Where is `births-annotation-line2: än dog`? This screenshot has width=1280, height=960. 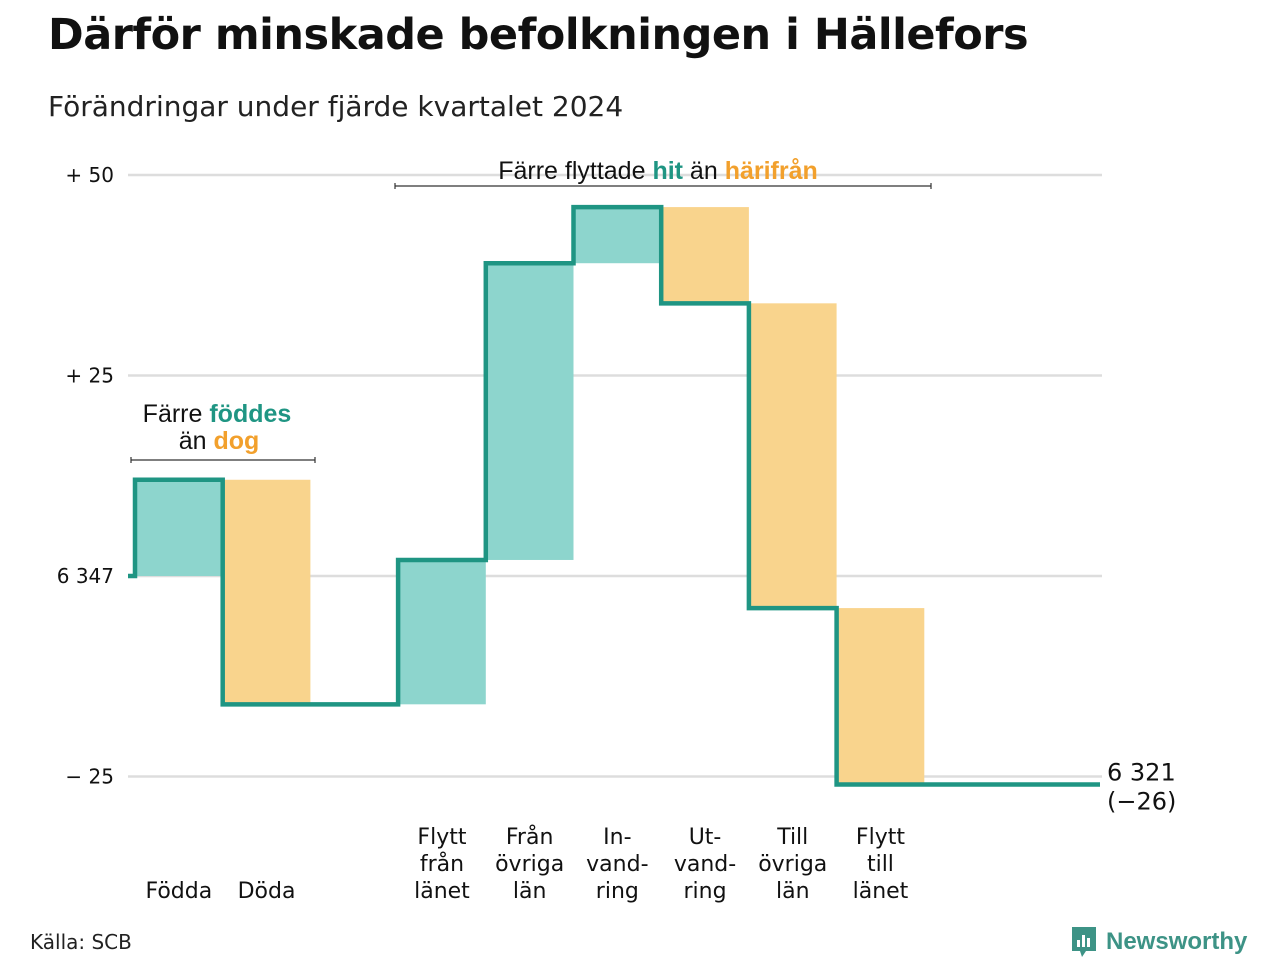 births-annotation-line2: än dog is located at coordinates (219, 441).